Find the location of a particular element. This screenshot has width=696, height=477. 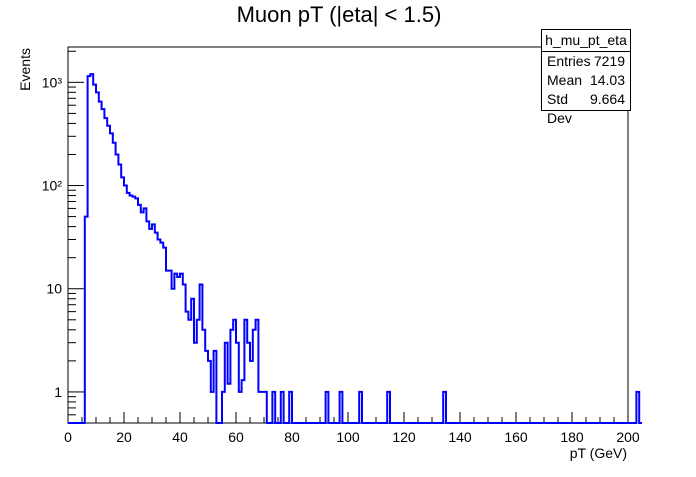

stats-row-entries: Entries 7219 is located at coordinates (586, 61).